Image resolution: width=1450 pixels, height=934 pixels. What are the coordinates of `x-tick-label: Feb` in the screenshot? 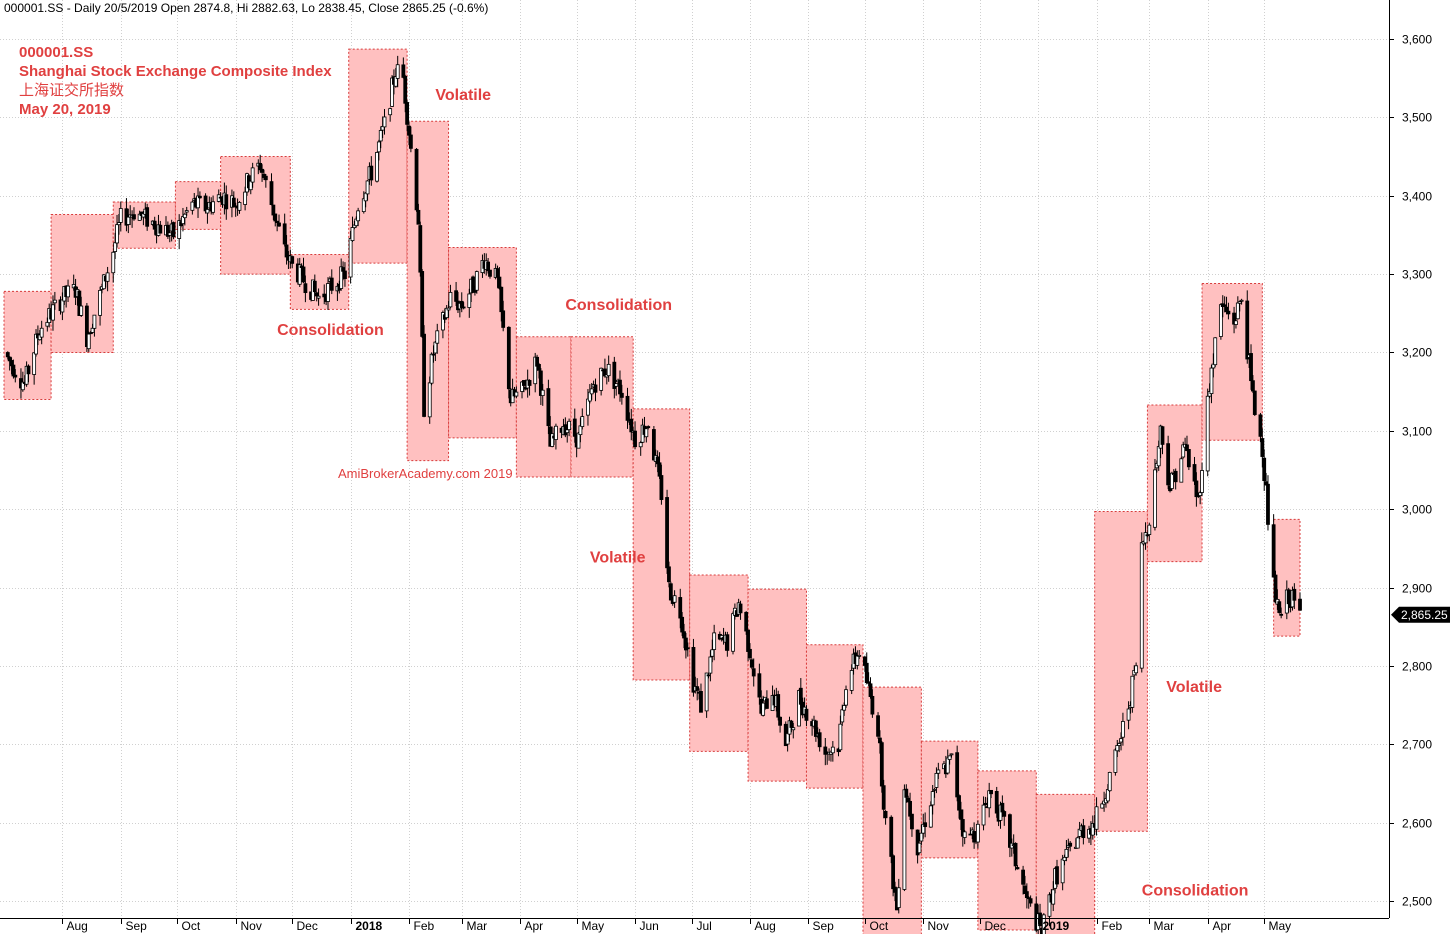 It's located at (424, 926).